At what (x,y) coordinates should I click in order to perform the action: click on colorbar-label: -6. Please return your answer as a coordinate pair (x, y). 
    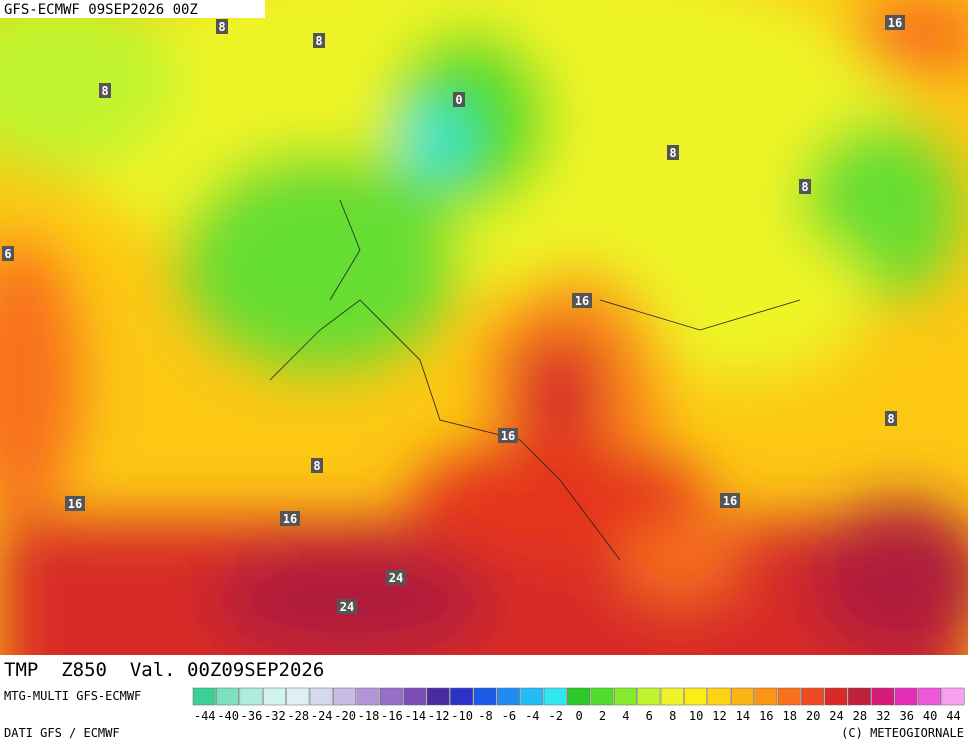
    Looking at the image, I should click on (509, 716).